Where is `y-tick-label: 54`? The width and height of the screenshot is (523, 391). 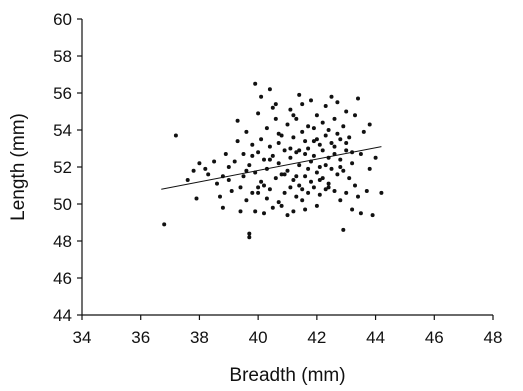 y-tick-label: 54 is located at coordinates (62, 130).